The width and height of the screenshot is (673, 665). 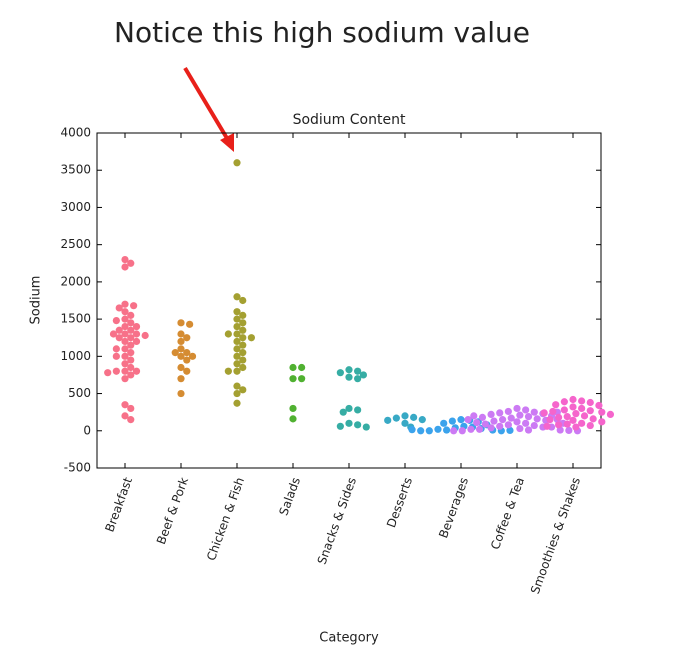 What do you see at coordinates (227, 142) in the screenshot?
I see `arrow-head` at bounding box center [227, 142].